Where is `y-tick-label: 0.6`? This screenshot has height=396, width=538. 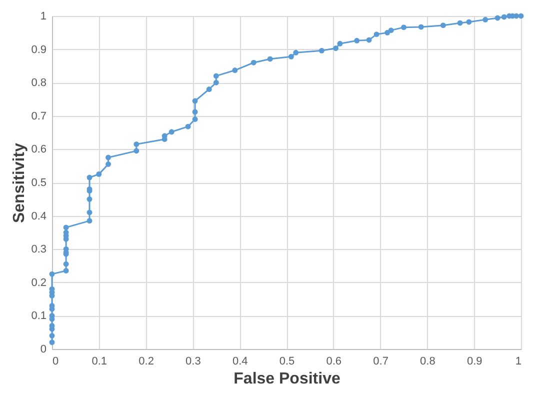
y-tick-label: 0.6 is located at coordinates (38, 150).